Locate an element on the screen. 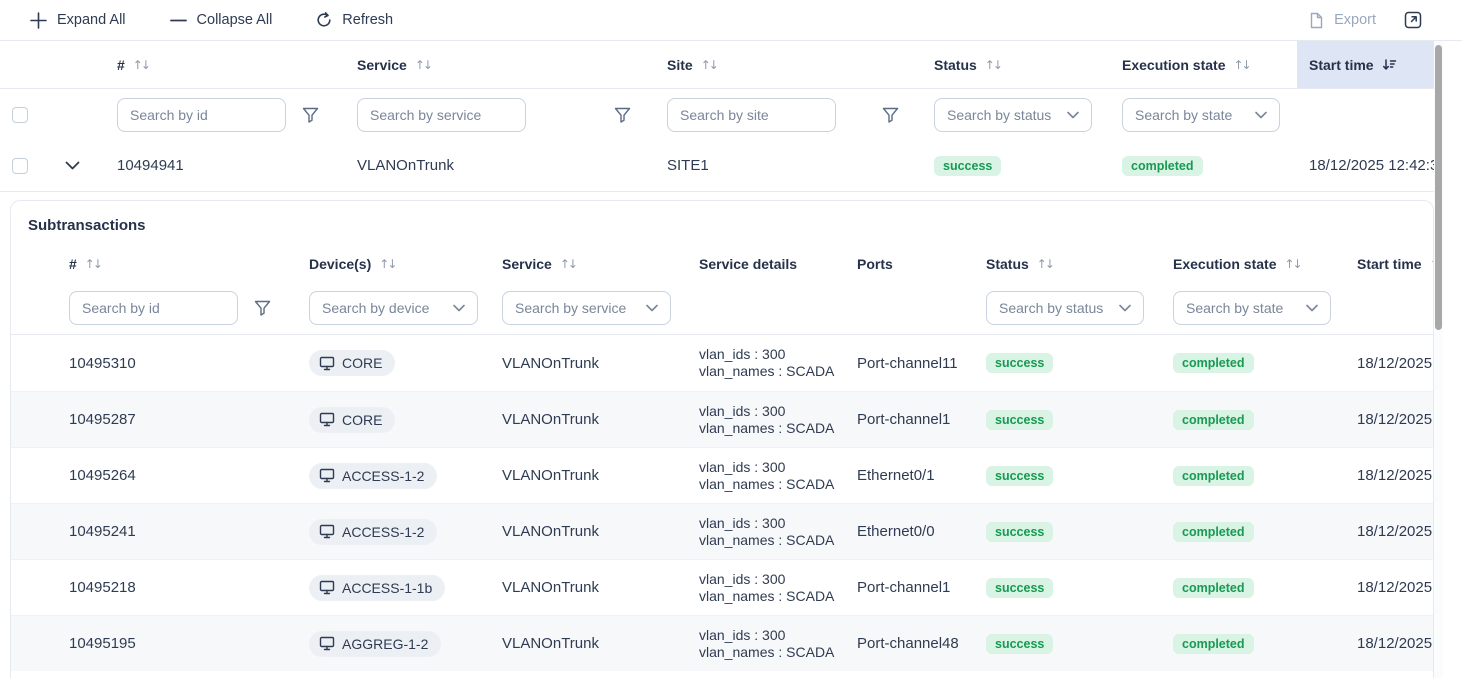 This screenshot has width=1462, height=678. expand-window-button is located at coordinates (1413, 20).